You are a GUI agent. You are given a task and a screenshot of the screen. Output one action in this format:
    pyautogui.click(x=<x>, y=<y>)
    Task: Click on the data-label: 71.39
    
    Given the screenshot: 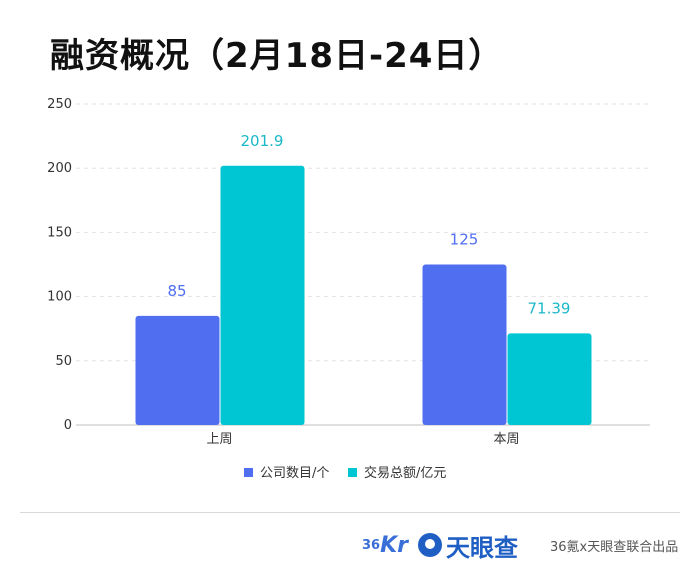 What is the action you would take?
    pyautogui.click(x=549, y=308)
    